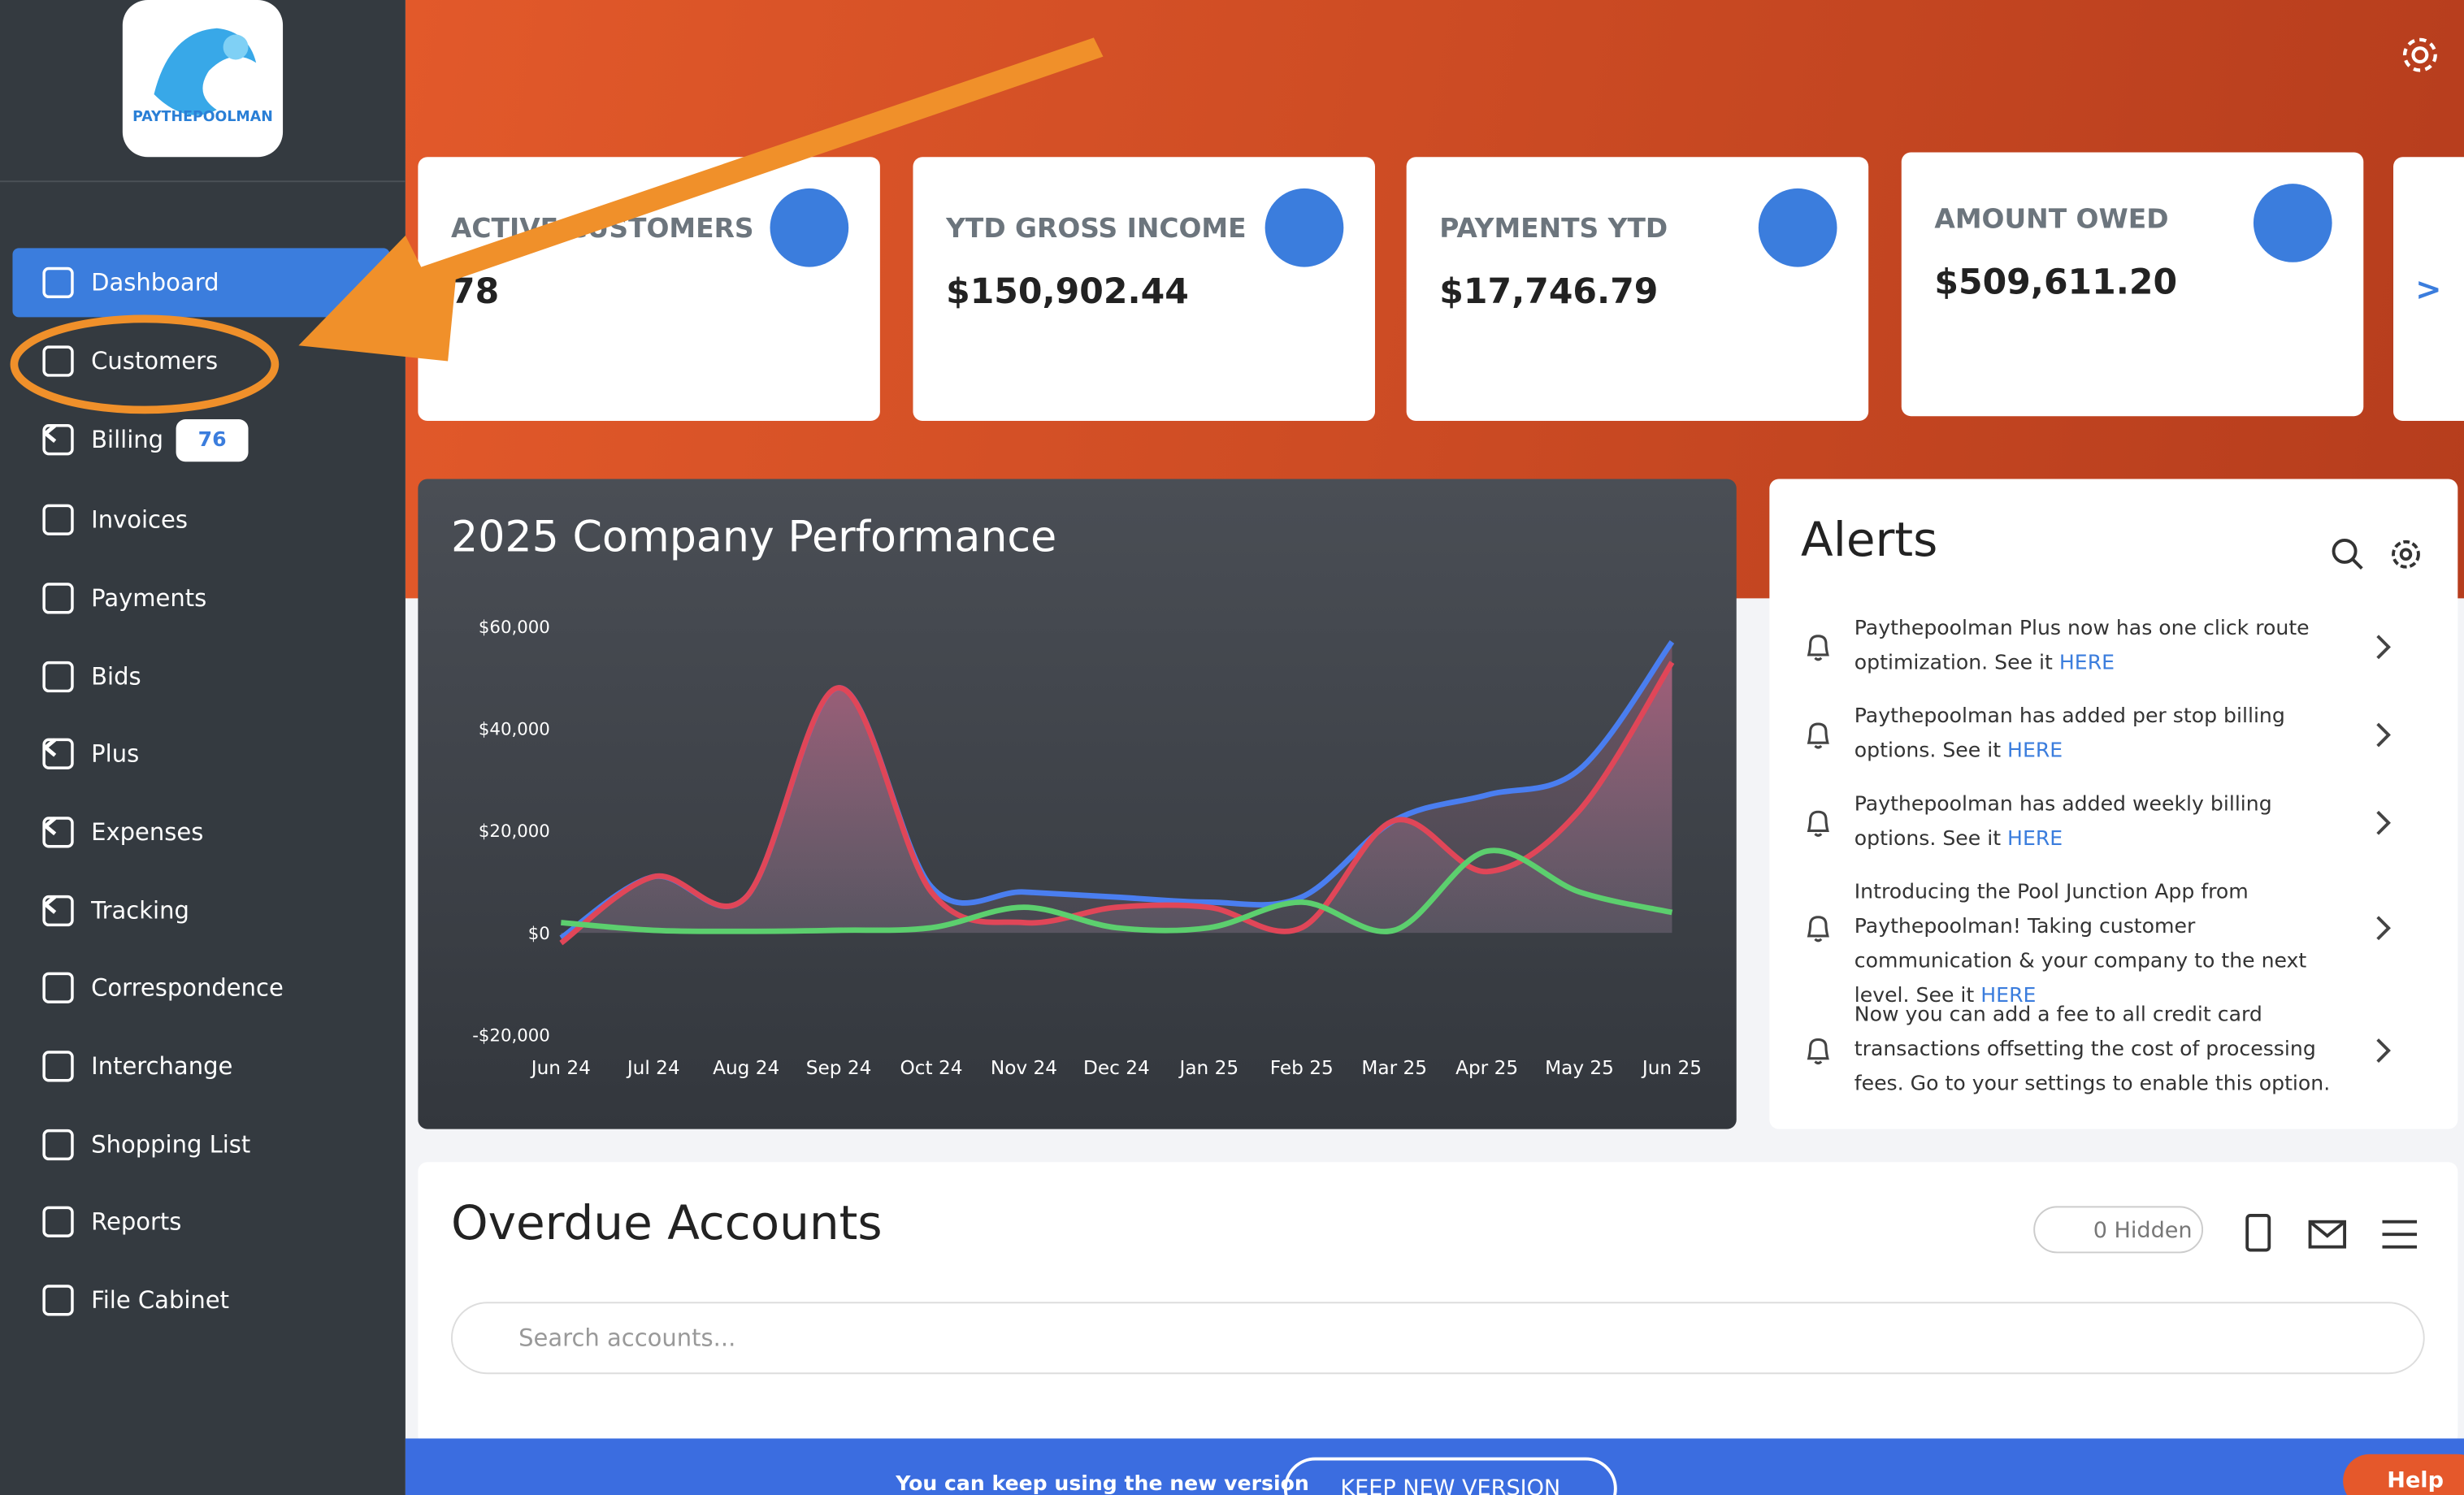 This screenshot has width=2464, height=1495. I want to click on nav-label: Billing, so click(127, 439).